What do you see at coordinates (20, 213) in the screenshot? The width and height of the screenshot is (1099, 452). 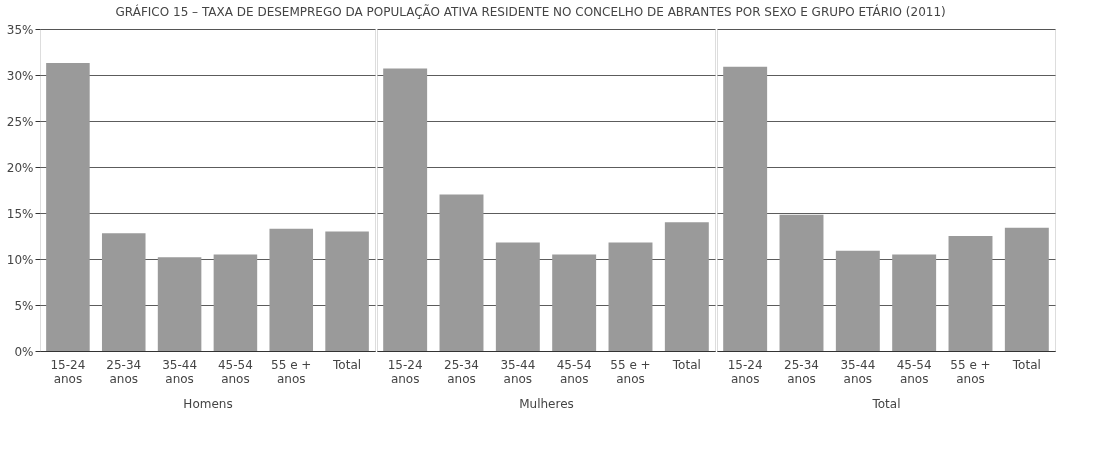 I see `y-tick-label: 15%` at bounding box center [20, 213].